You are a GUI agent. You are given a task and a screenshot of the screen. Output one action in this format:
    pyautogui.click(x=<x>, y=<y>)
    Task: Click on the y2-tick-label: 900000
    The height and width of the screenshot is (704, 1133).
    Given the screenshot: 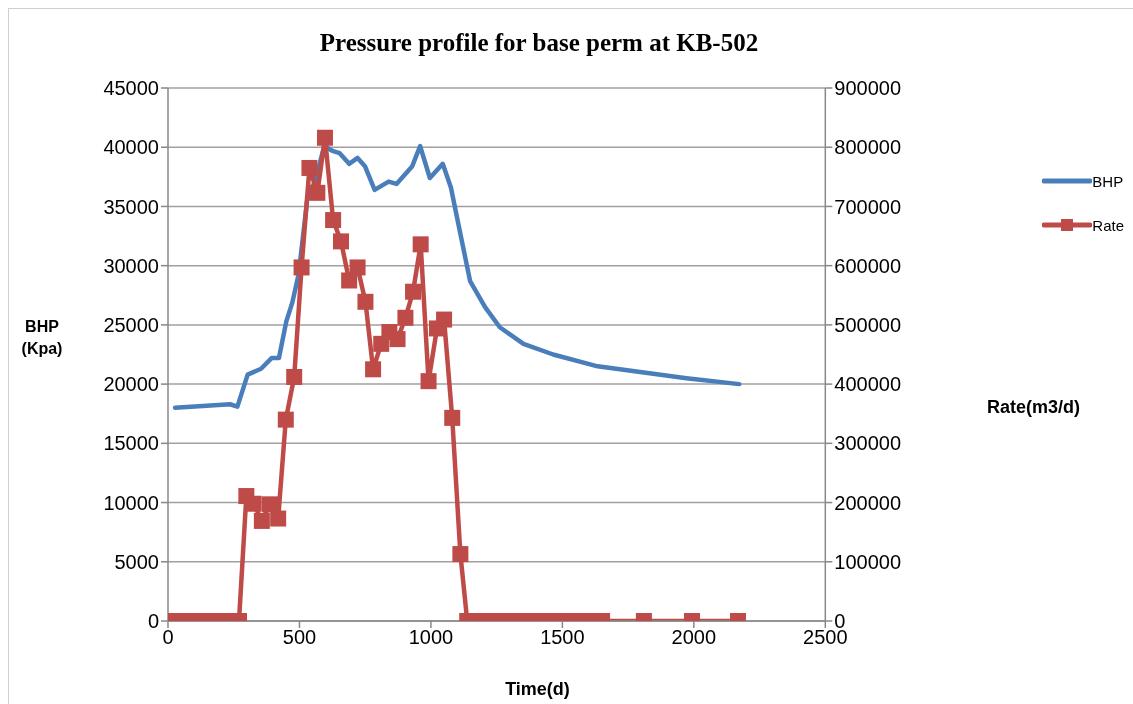 What is the action you would take?
    pyautogui.click(x=868, y=88)
    